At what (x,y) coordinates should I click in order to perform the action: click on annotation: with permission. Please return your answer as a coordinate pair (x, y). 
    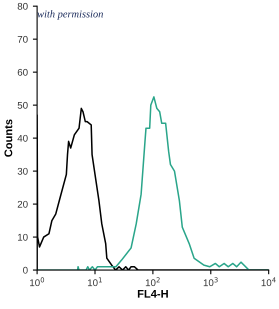
    Looking at the image, I should click on (70, 15).